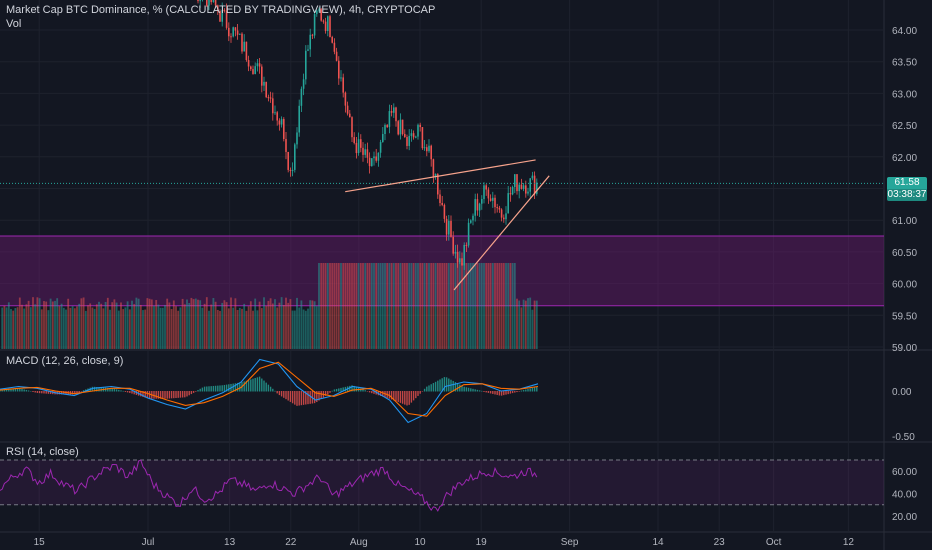 The width and height of the screenshot is (932, 550). I want to click on trendline-lower, so click(501, 233).